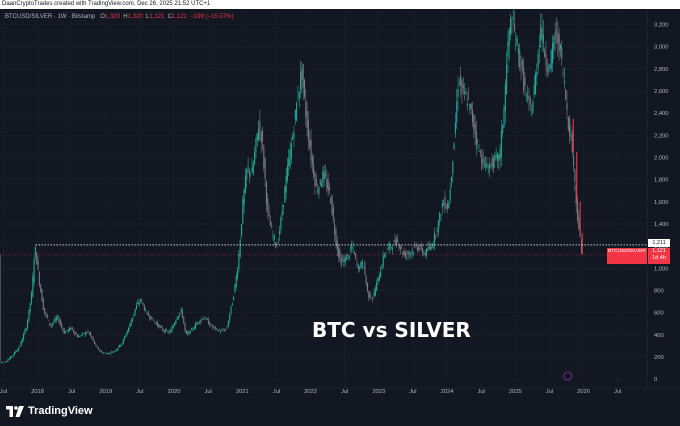  Describe the element at coordinates (661, 48) in the screenshot. I see `y-tick-label: 3,000` at that location.